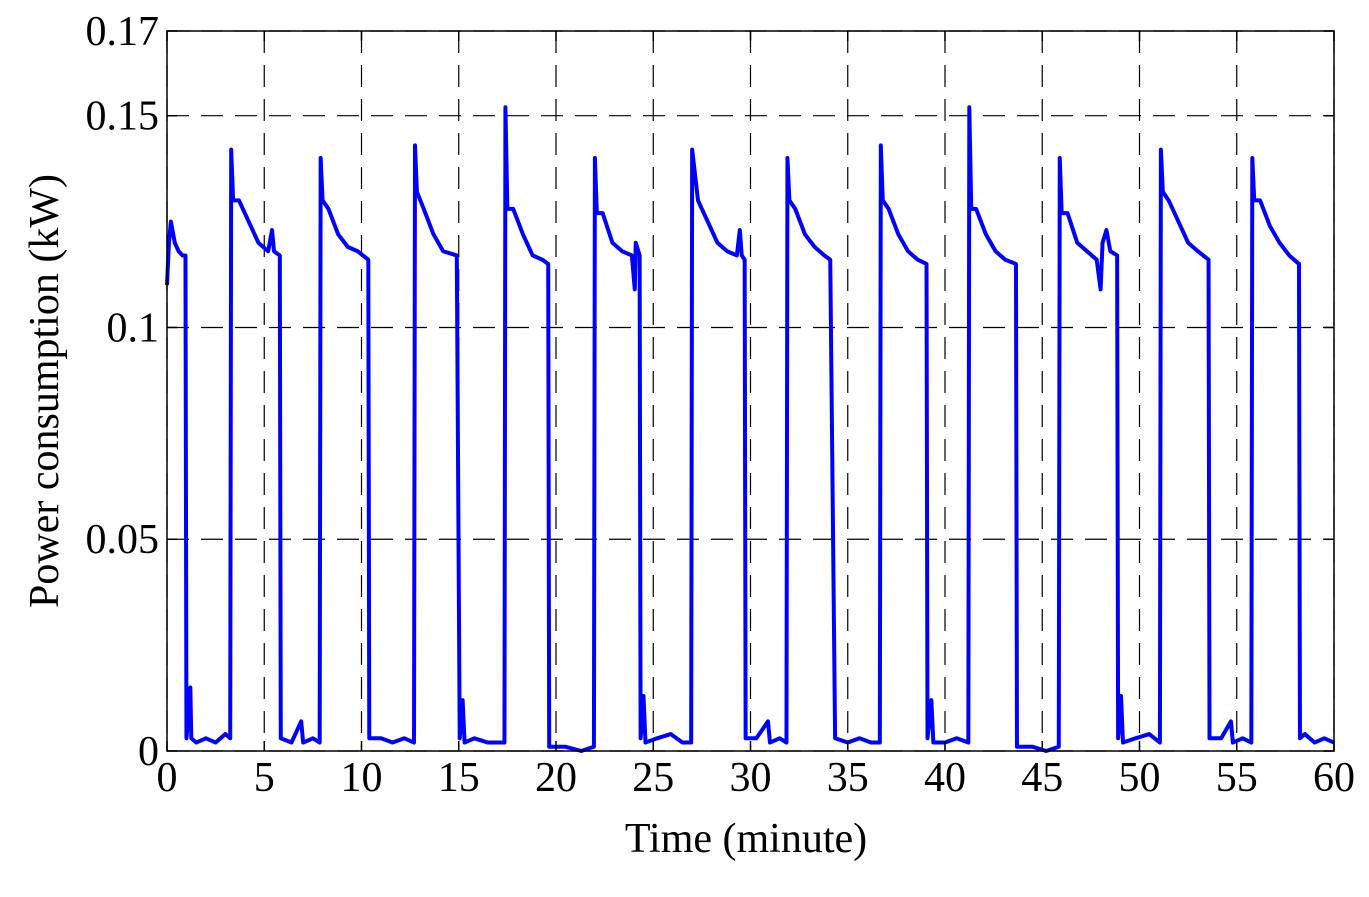  What do you see at coordinates (123, 32) in the screenshot?
I see `y-tick-label: 0.17` at bounding box center [123, 32].